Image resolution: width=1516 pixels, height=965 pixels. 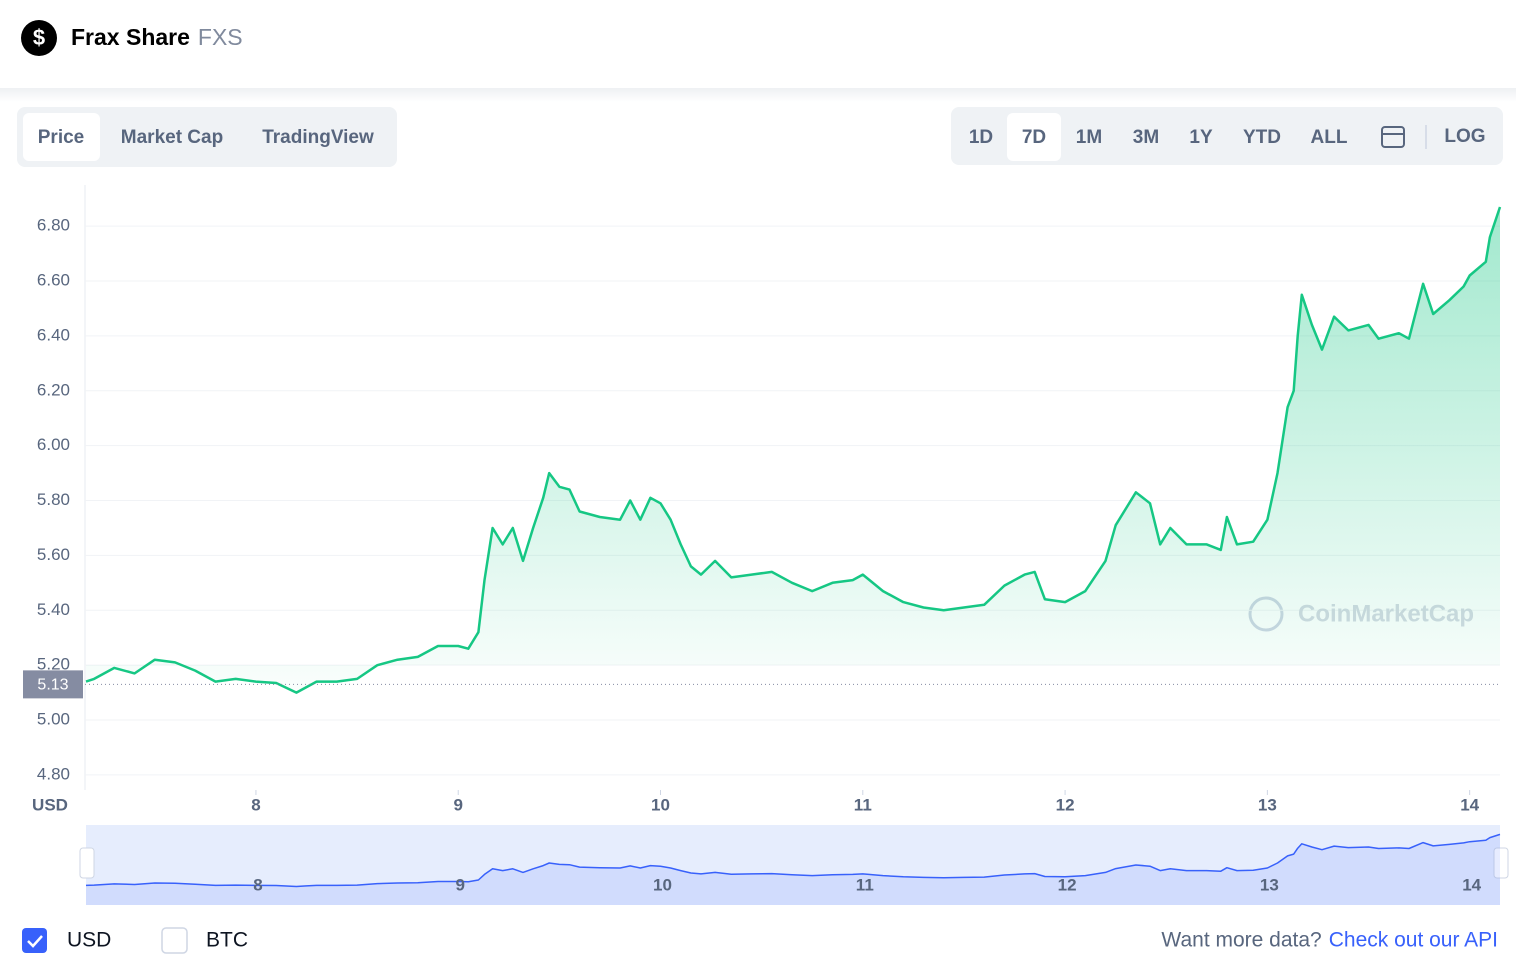 I want to click on y-tick-label: 6.40, so click(x=53, y=334).